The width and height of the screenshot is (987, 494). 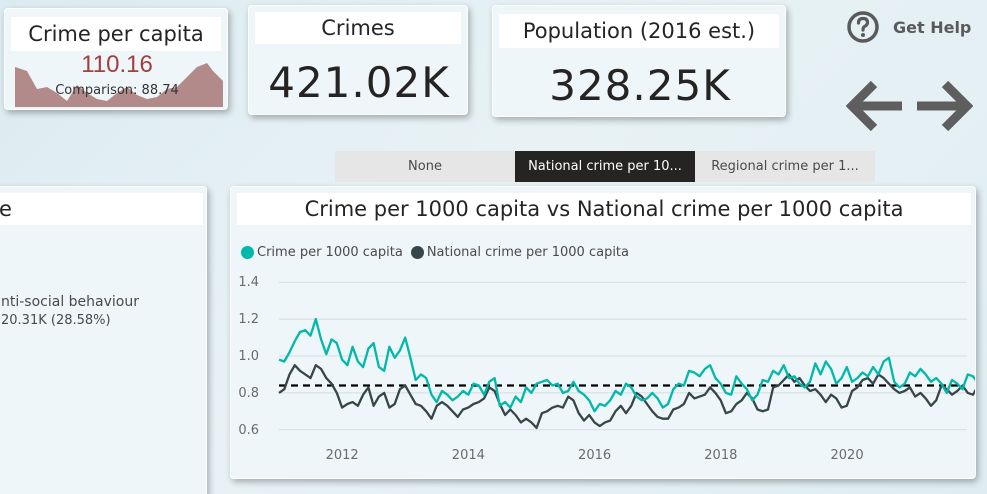 What do you see at coordinates (247, 252) in the screenshot?
I see `legend-dot-crime` at bounding box center [247, 252].